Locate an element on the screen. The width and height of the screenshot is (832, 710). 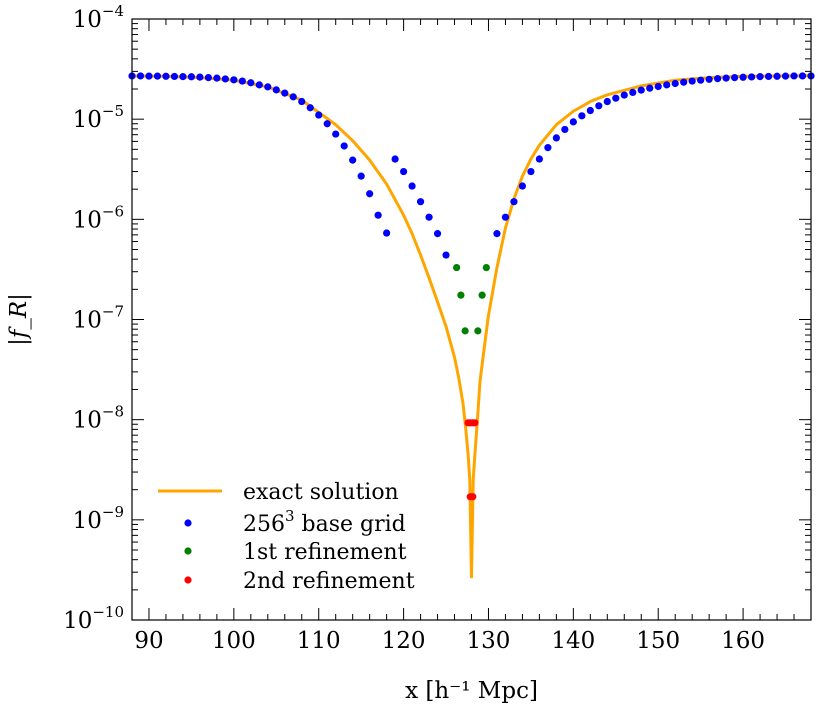
legend-entry-label: 2563 base grid is located at coordinates (324, 522).